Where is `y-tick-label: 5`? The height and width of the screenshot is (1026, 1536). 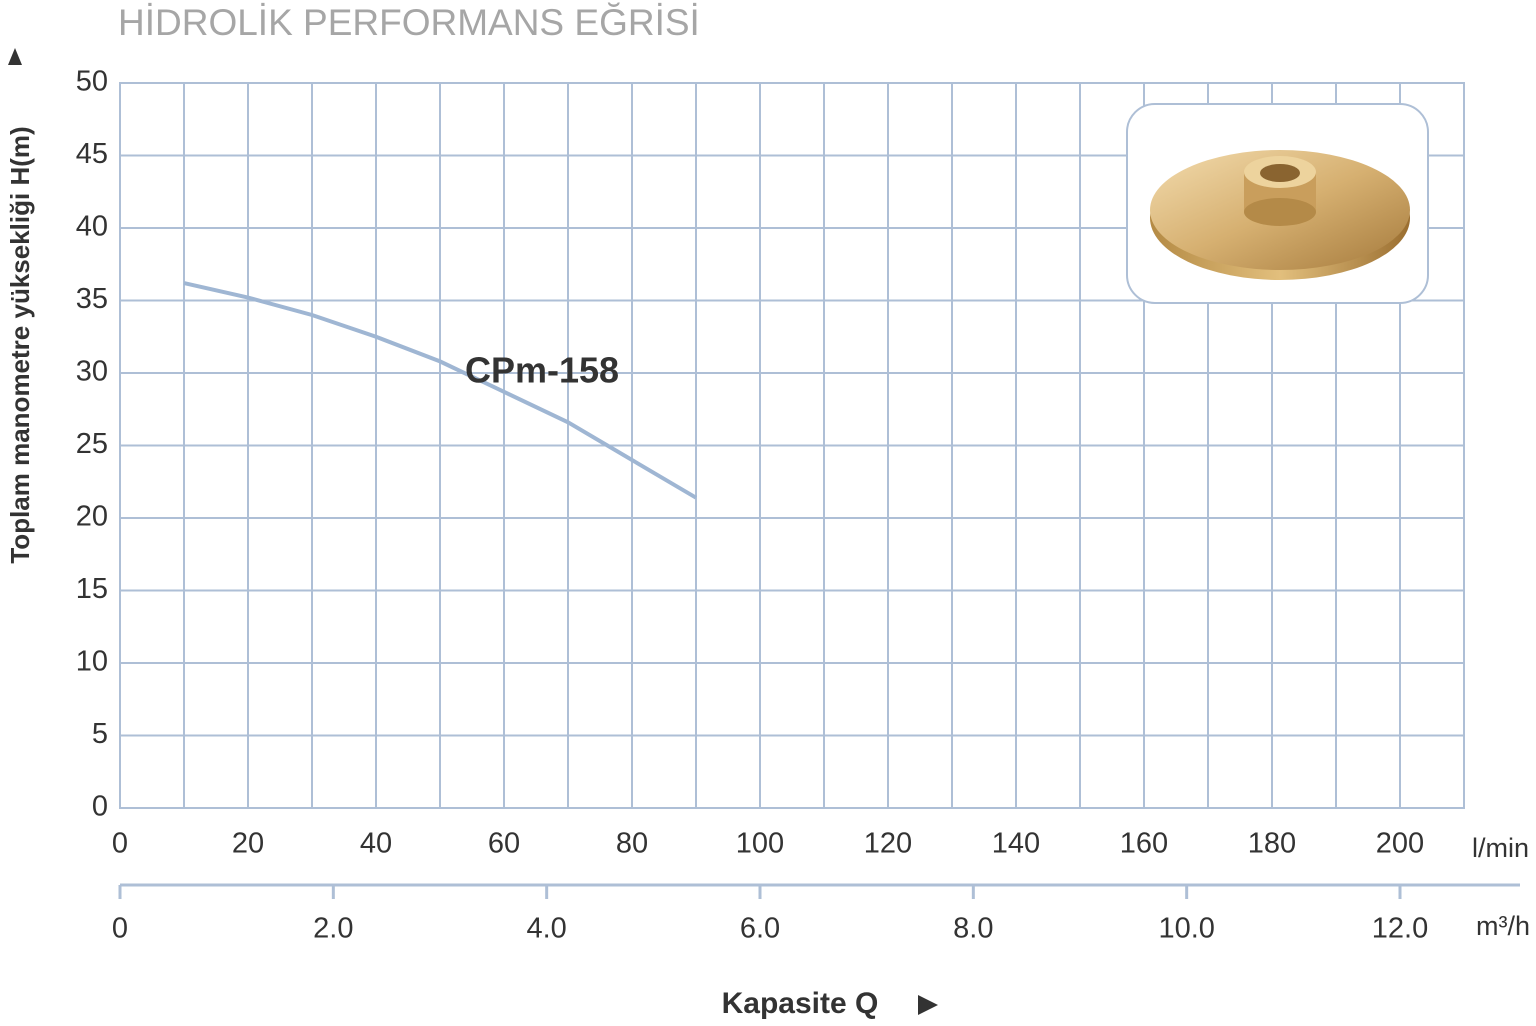
y-tick-label: 5 is located at coordinates (100, 734).